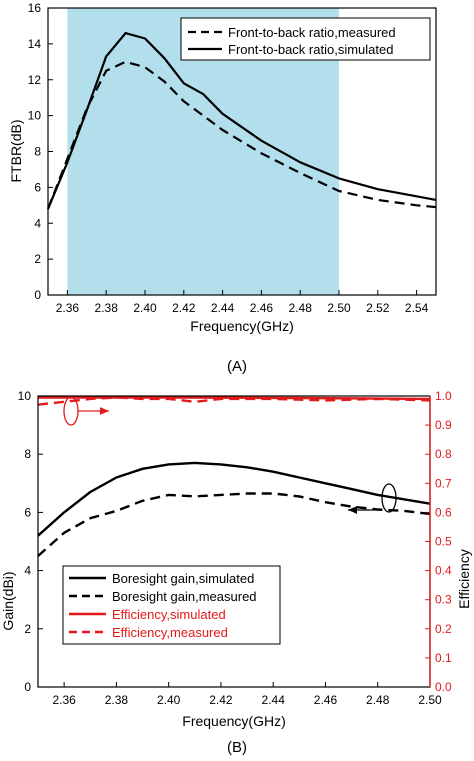 This screenshot has width=474, height=761. I want to click on y2-tick-label: 0.7, so click(443, 483).